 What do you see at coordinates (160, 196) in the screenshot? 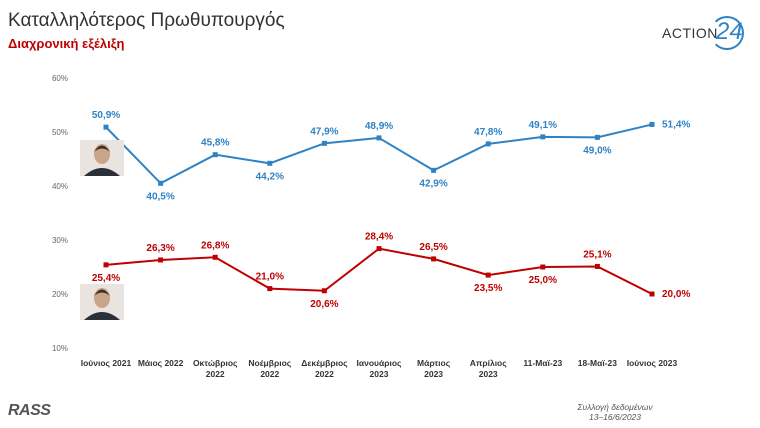
I see `data-label: 40,5%` at bounding box center [160, 196].